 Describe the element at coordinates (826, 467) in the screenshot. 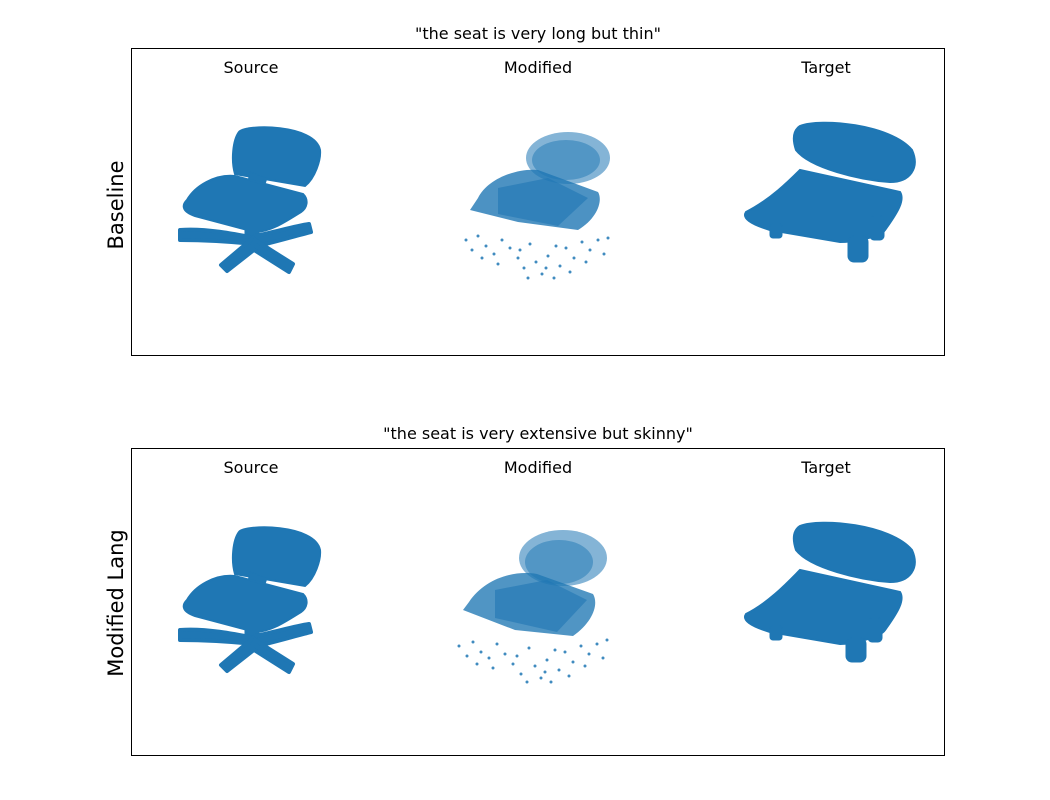

I see `panel-2-col-target-label: Target` at that location.